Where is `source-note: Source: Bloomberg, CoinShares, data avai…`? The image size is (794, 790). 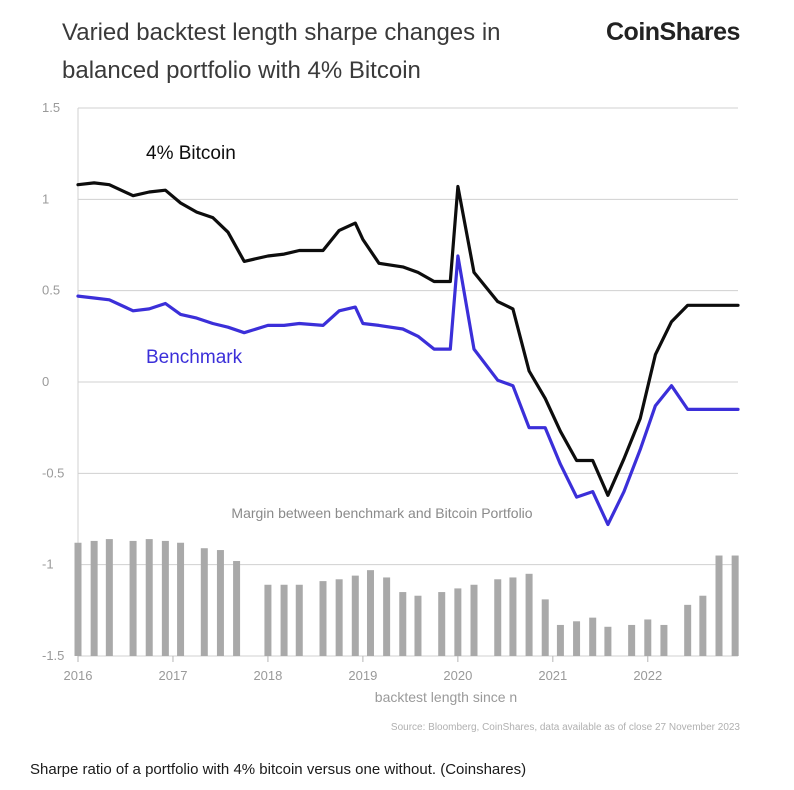 source-note: Source: Bloomberg, CoinShares, data avai… is located at coordinates (566, 727).